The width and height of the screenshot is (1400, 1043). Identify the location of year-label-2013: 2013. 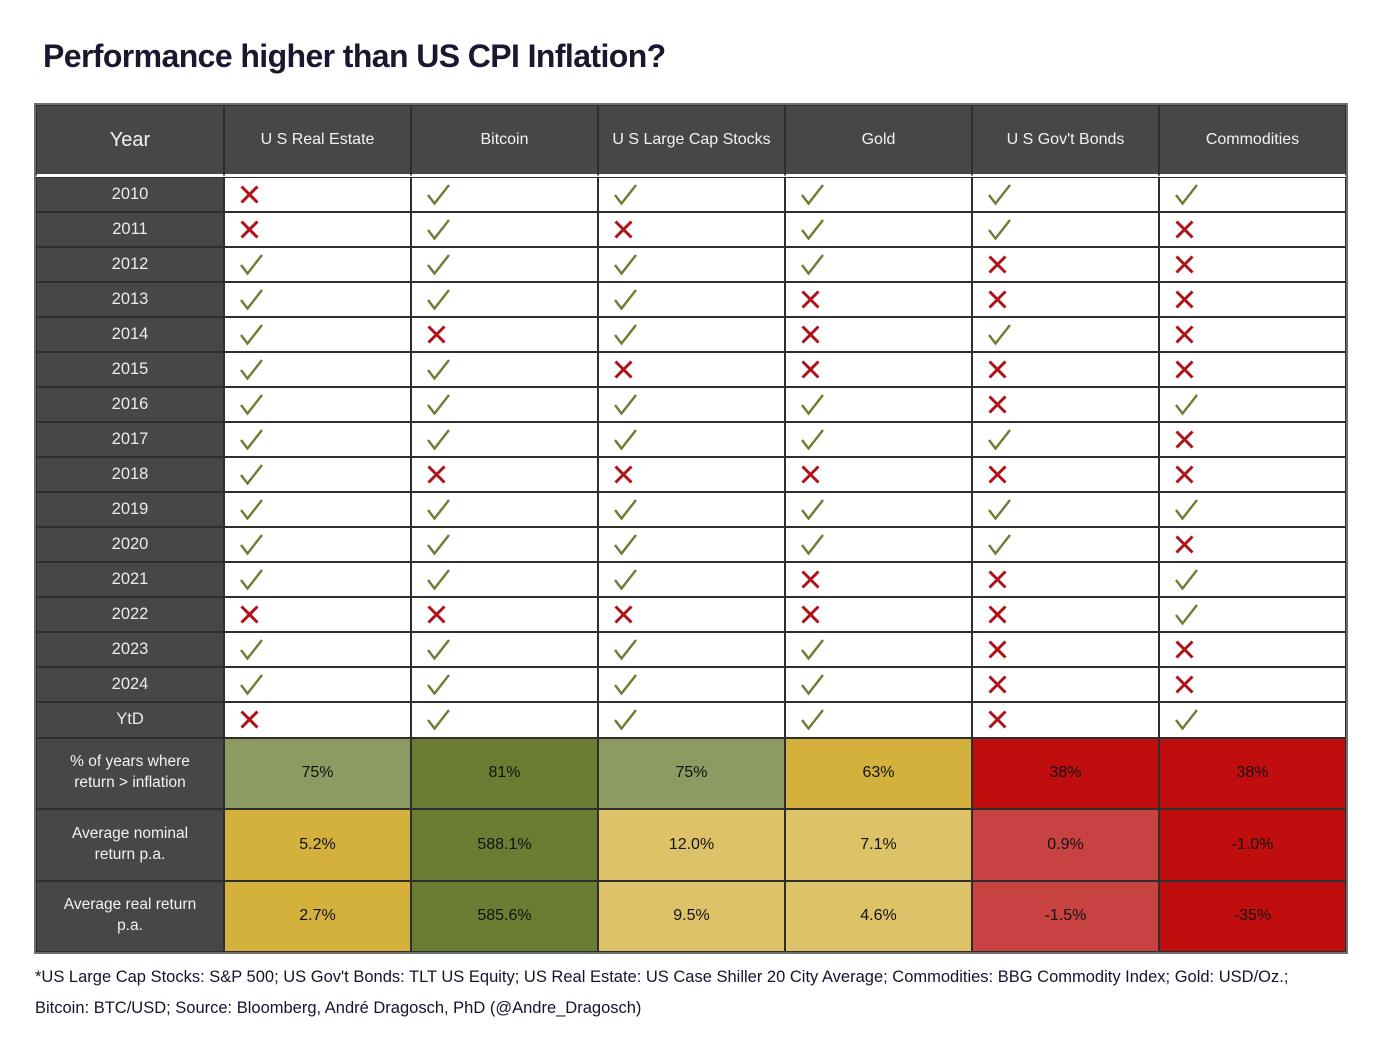
(130, 300).